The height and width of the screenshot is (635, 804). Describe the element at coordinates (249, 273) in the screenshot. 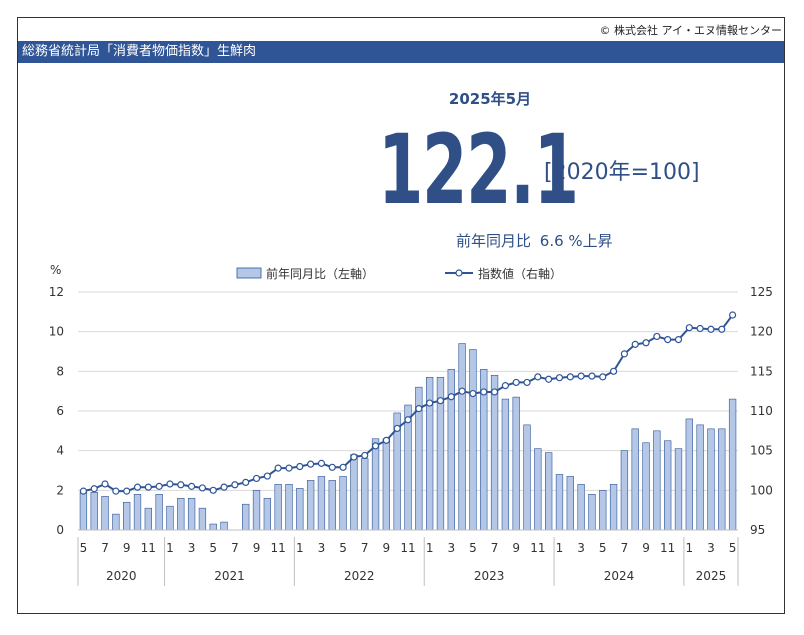

I see `legend-bar-swatch` at that location.